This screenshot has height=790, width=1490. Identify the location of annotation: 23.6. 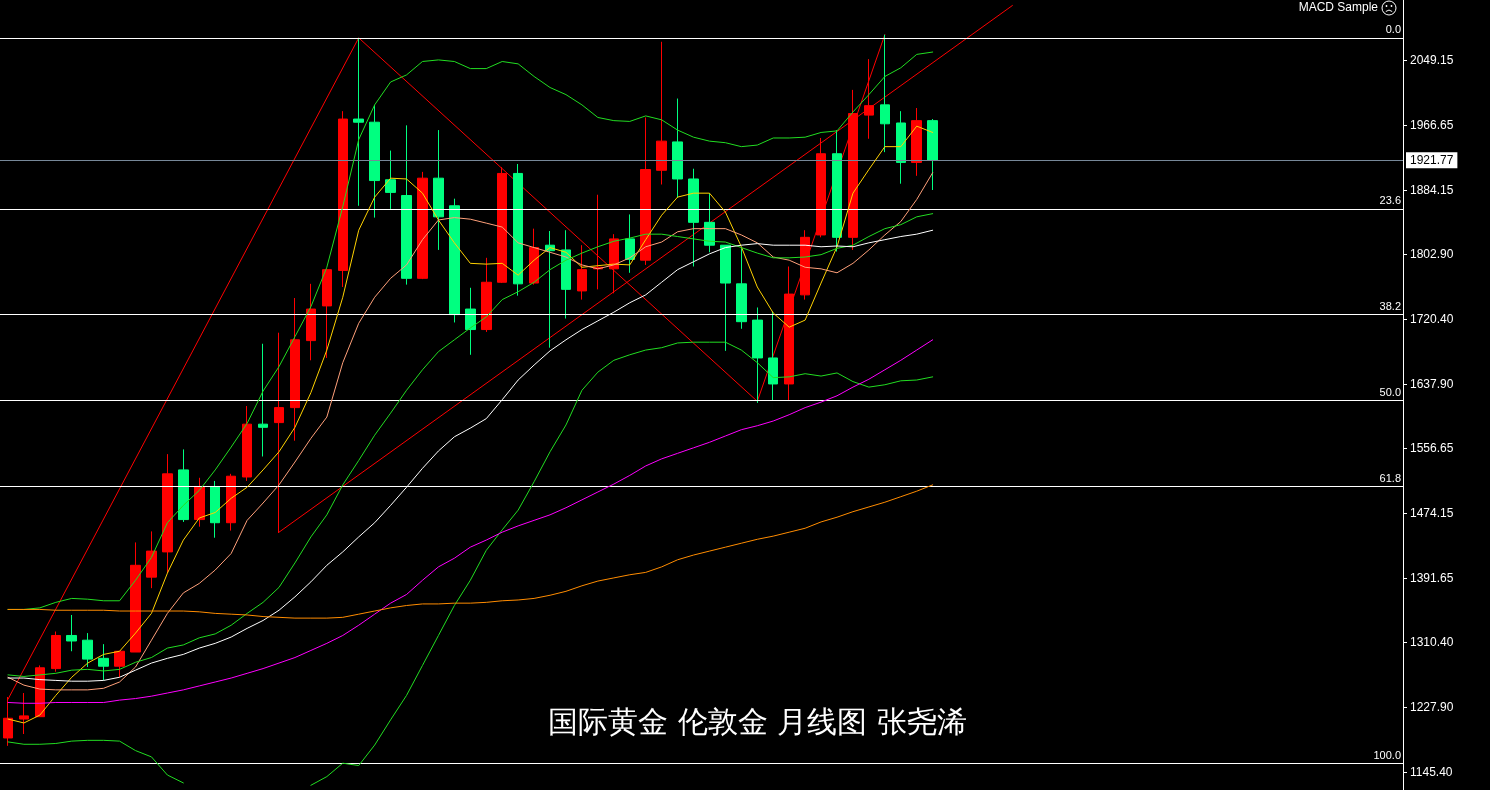
(1390, 200).